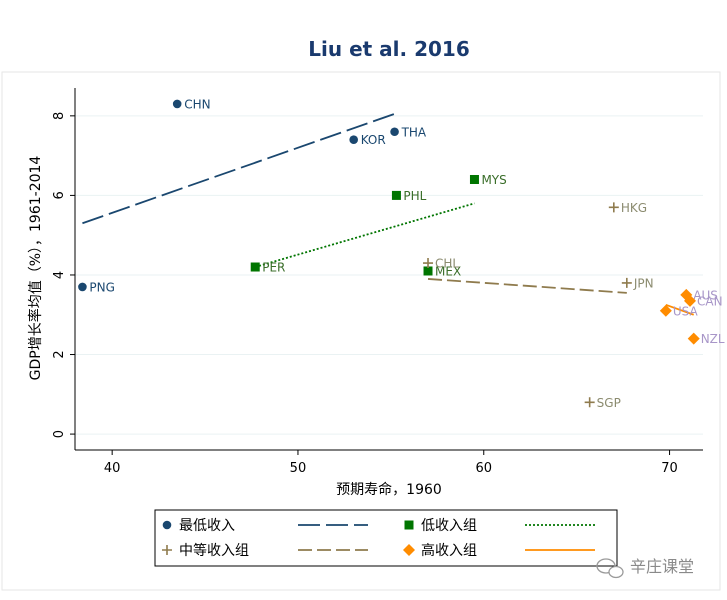  What do you see at coordinates (59, 275) in the screenshot?
I see `y-tick-label: 4` at bounding box center [59, 275].